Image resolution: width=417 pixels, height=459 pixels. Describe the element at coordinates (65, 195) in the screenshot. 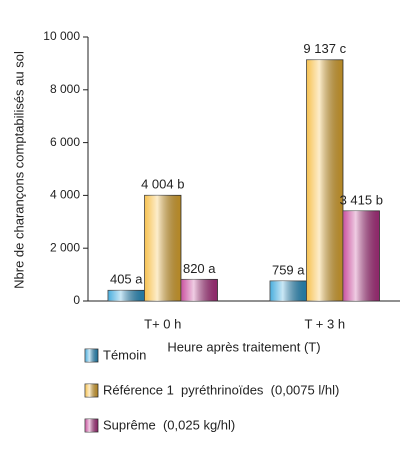

I see `y-tick-label: 4 000` at that location.